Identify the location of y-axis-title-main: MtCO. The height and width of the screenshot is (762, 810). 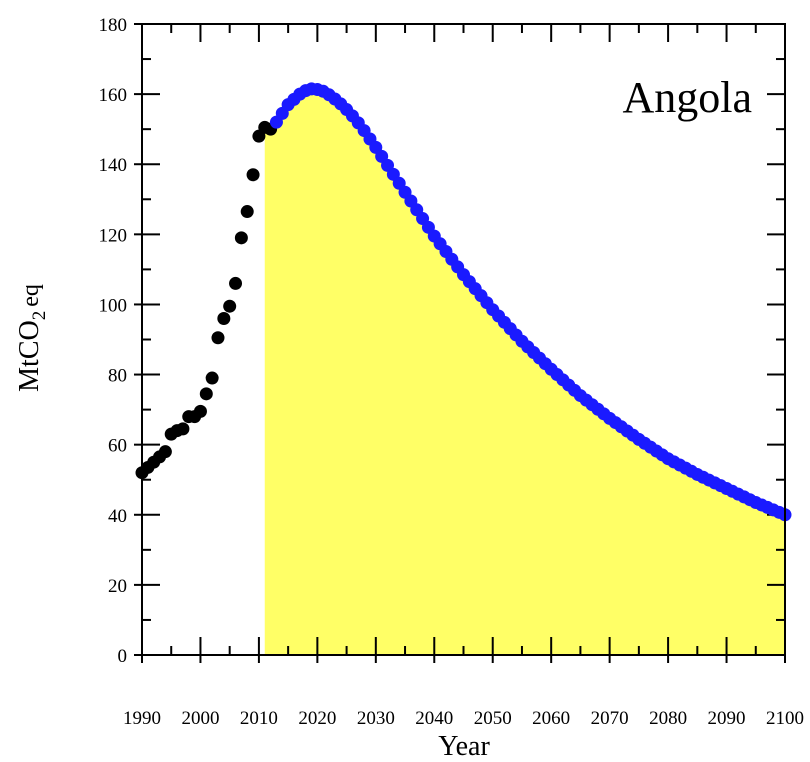
(29, 356).